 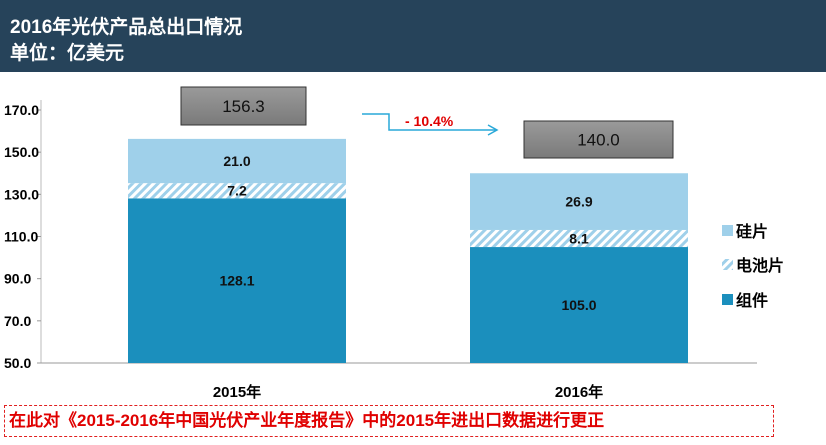 I want to click on value-label: 26.9, so click(x=578, y=202).